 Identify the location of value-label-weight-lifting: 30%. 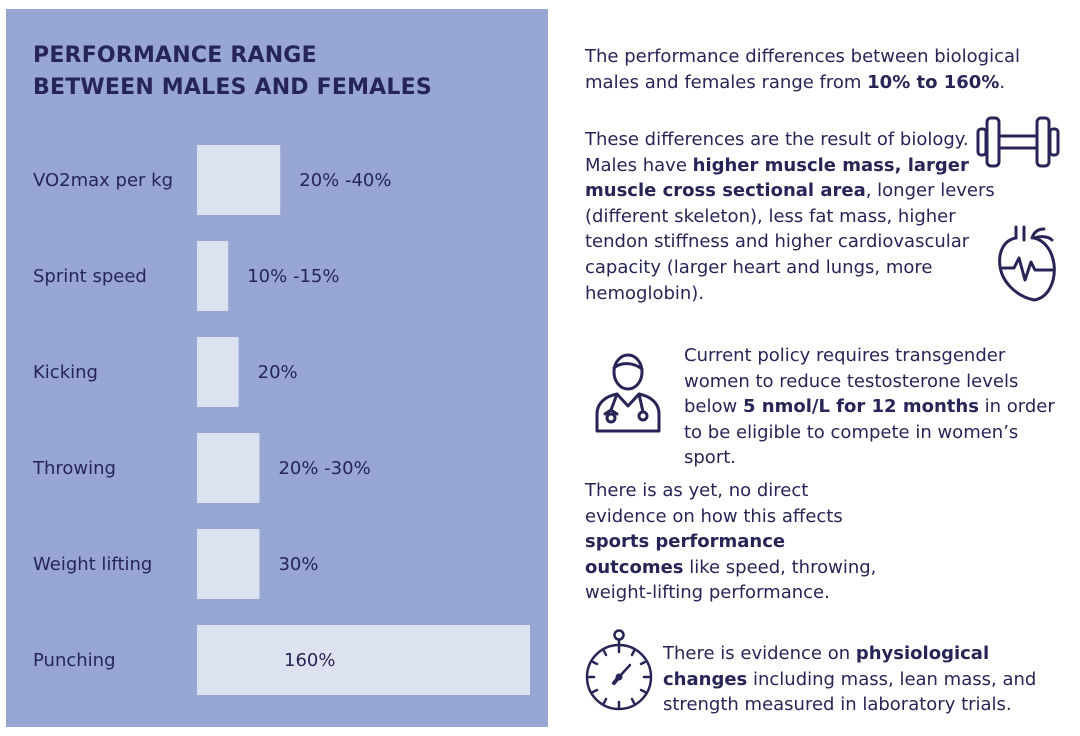
(298, 564).